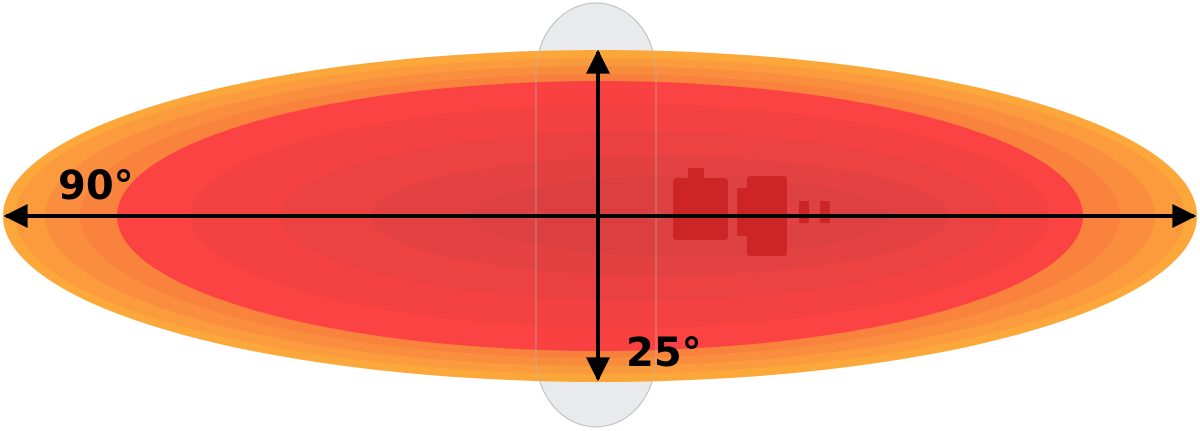  Describe the element at coordinates (664, 353) in the screenshot. I see `vertical-beamwidth-label: 25°` at that location.